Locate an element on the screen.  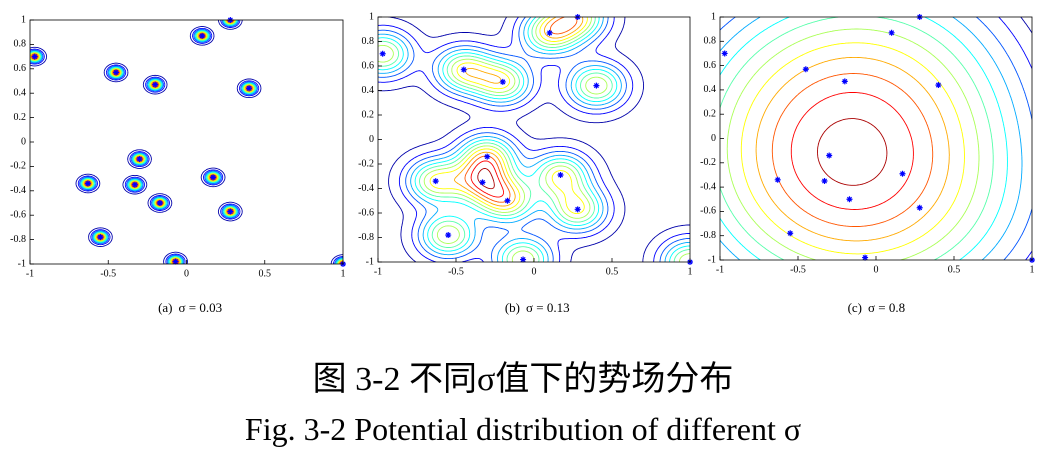
sigma-label: σ = 0.8 is located at coordinates (886, 307).